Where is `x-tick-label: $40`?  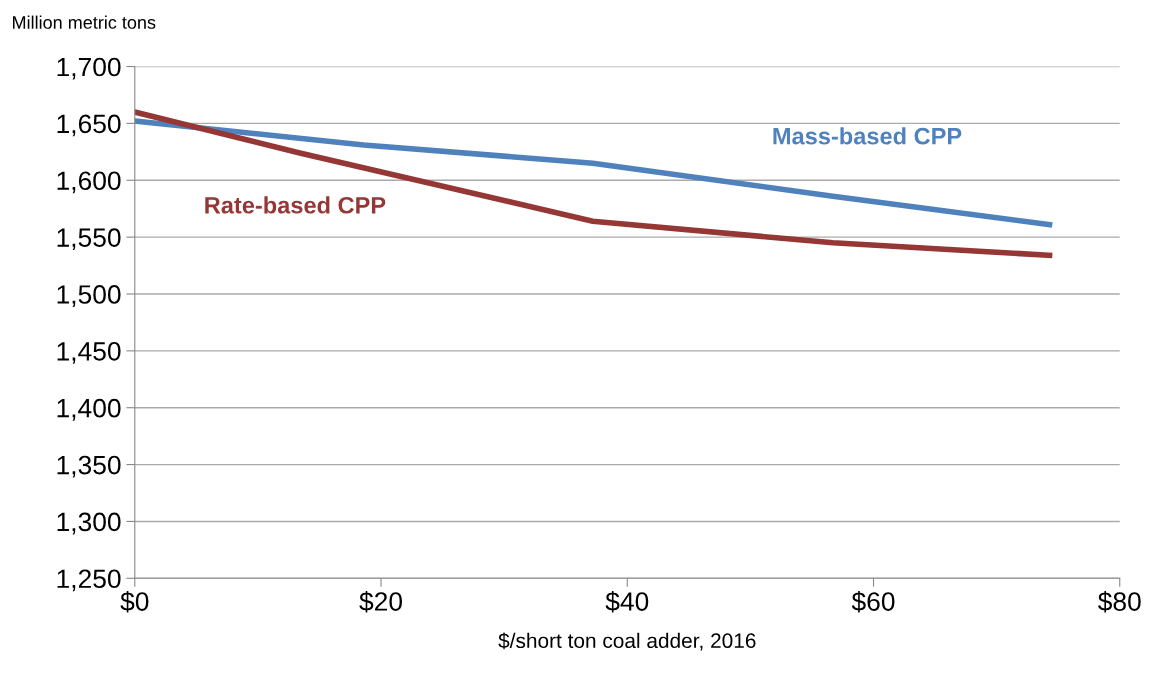 x-tick-label: $40 is located at coordinates (627, 602).